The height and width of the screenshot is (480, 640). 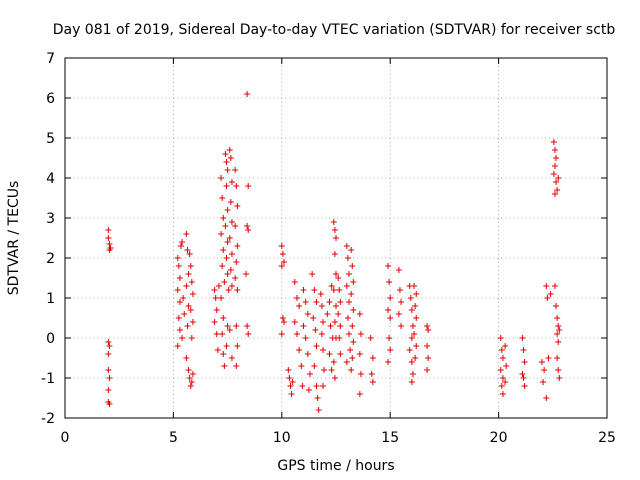 What do you see at coordinates (390, 438) in the screenshot?
I see `x-tick-label: 15` at bounding box center [390, 438].